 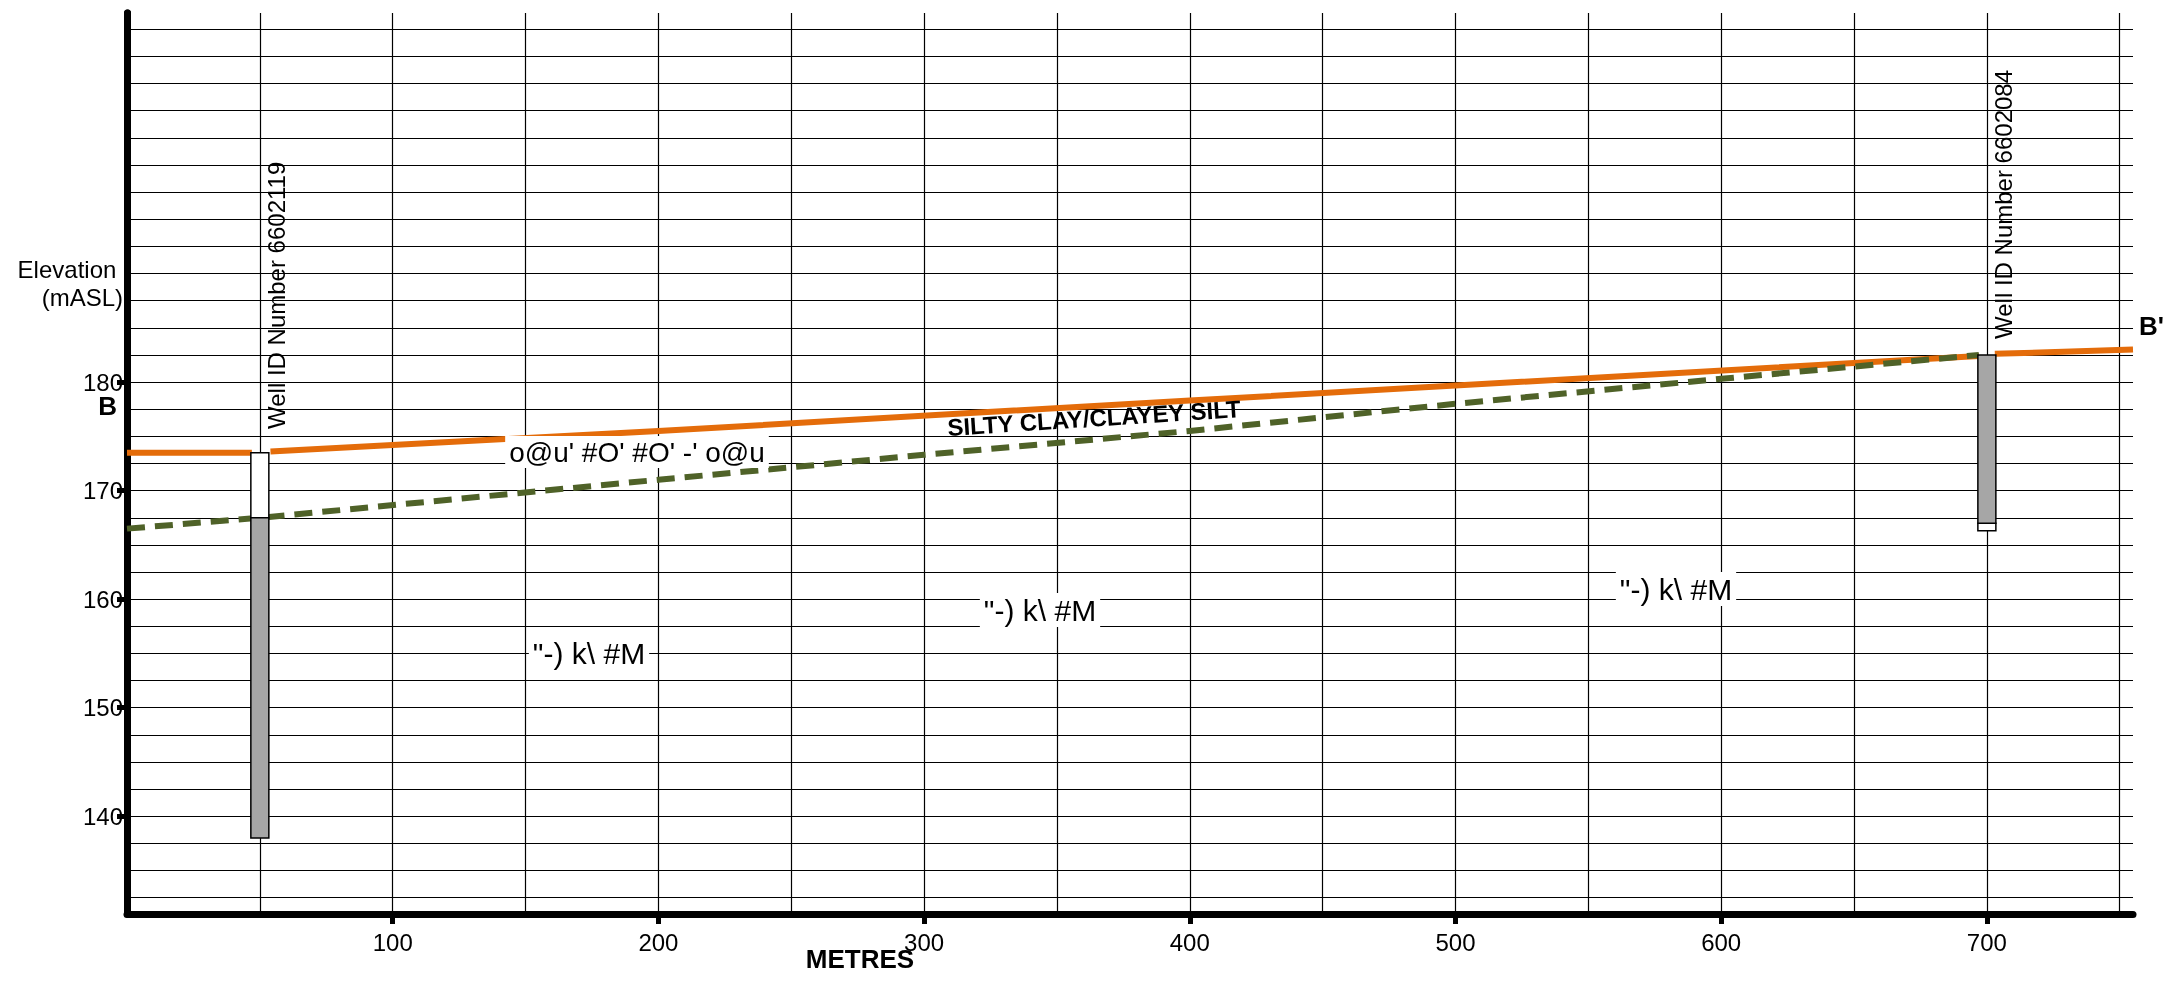 I want to click on x-tick-label: 400, so click(x=1189, y=942).